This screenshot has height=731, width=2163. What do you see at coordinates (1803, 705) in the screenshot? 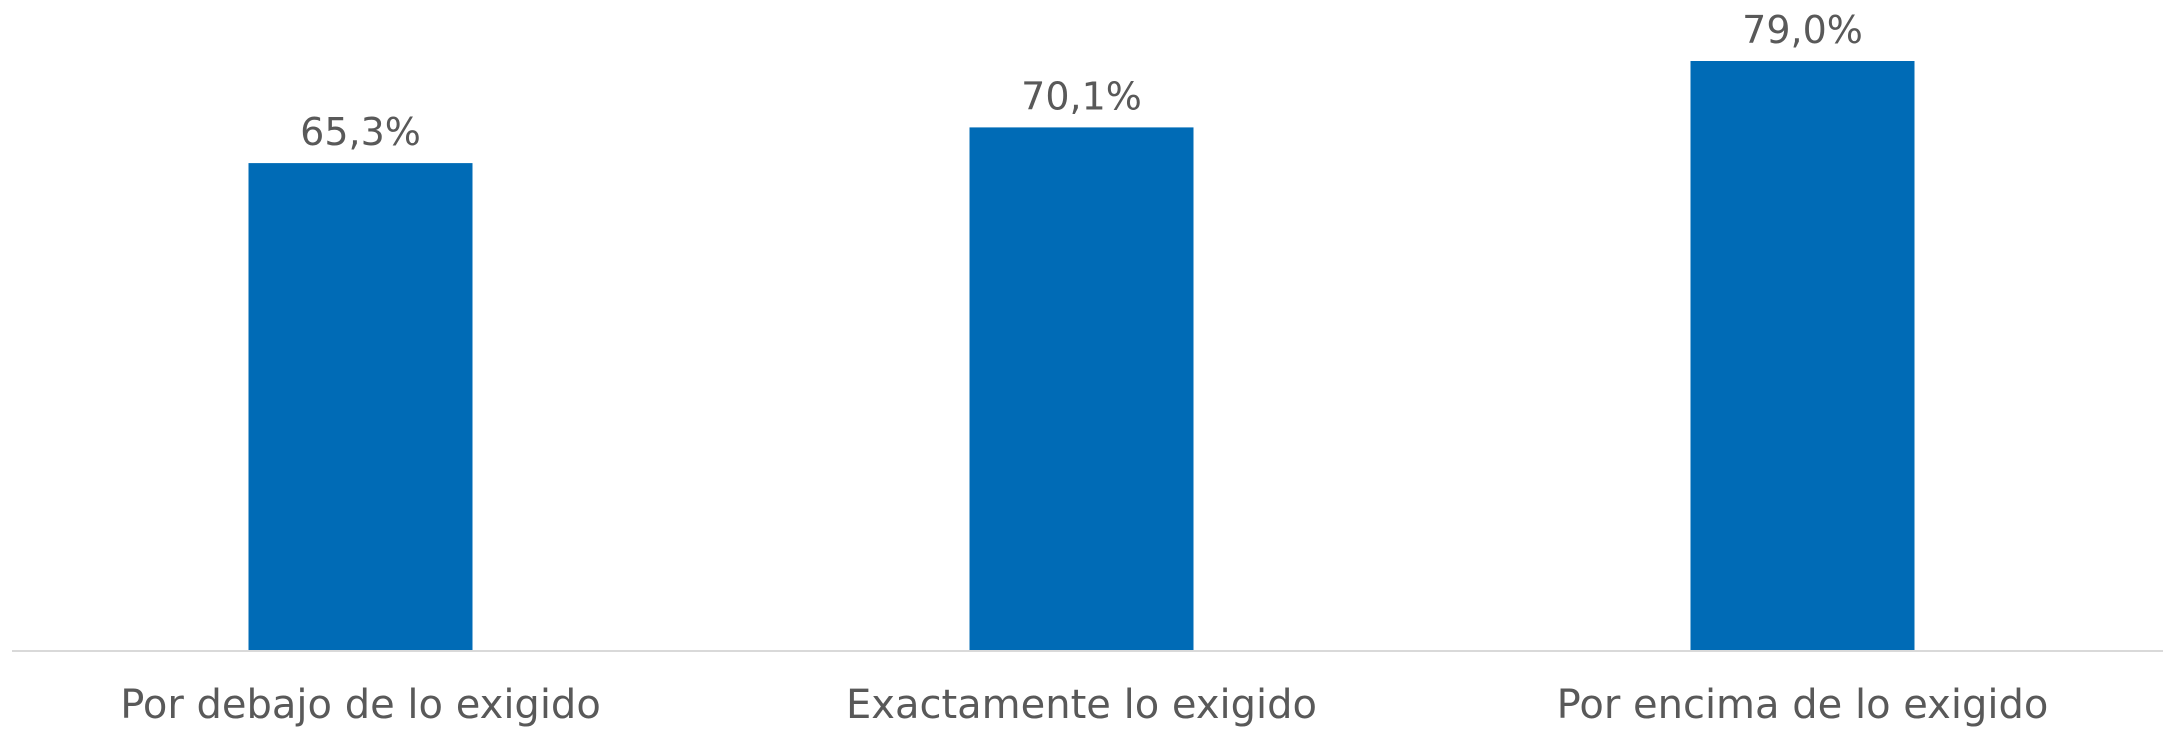
I see `category-label-3: Por encima de lo exigido` at bounding box center [1803, 705].